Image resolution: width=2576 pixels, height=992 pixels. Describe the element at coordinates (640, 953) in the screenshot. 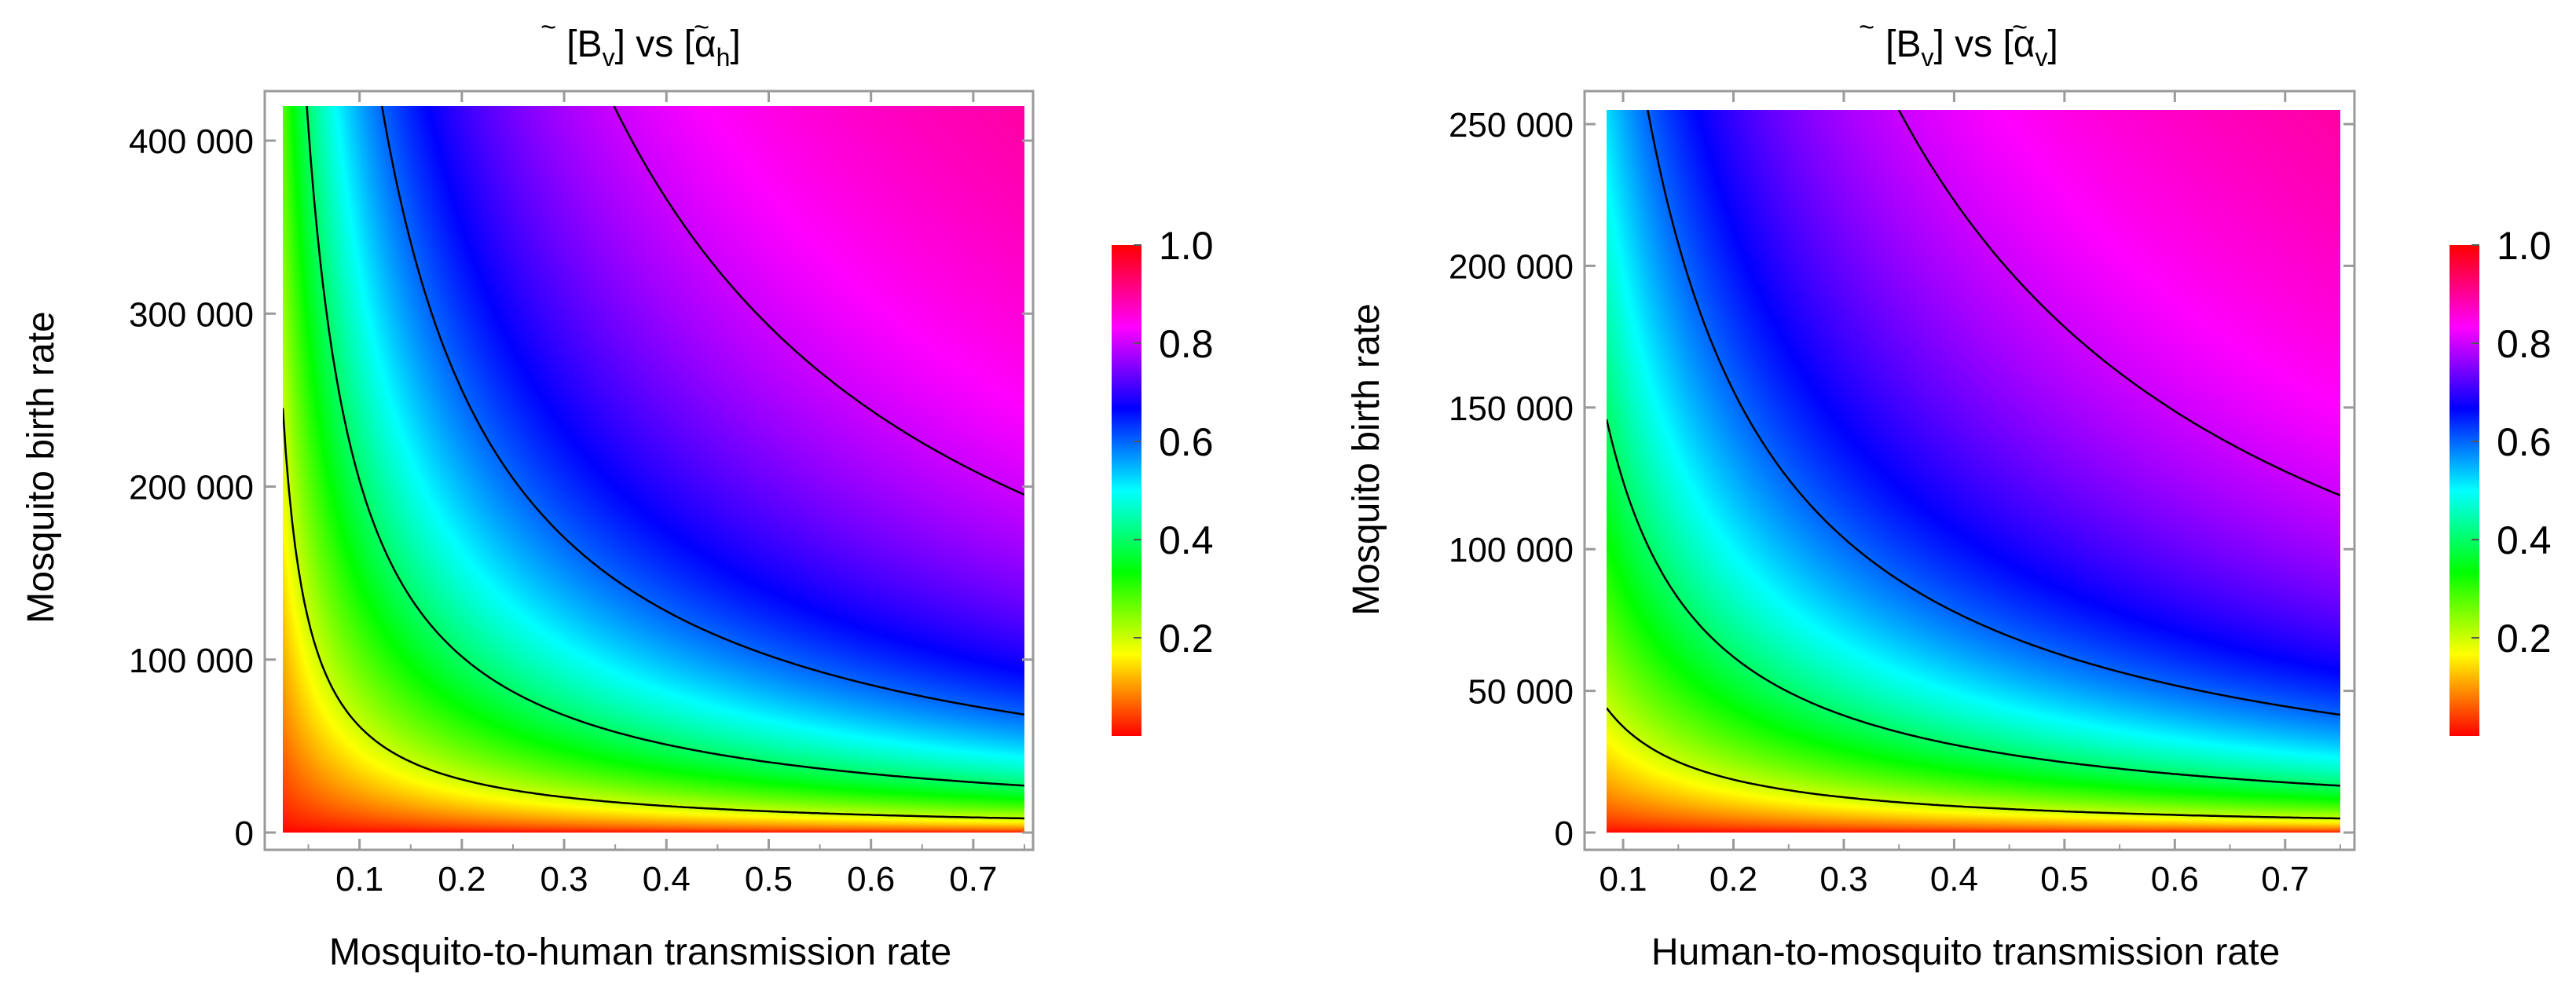

I see `x-axis-title-1: Mosquito-to-human transmission rate` at that location.